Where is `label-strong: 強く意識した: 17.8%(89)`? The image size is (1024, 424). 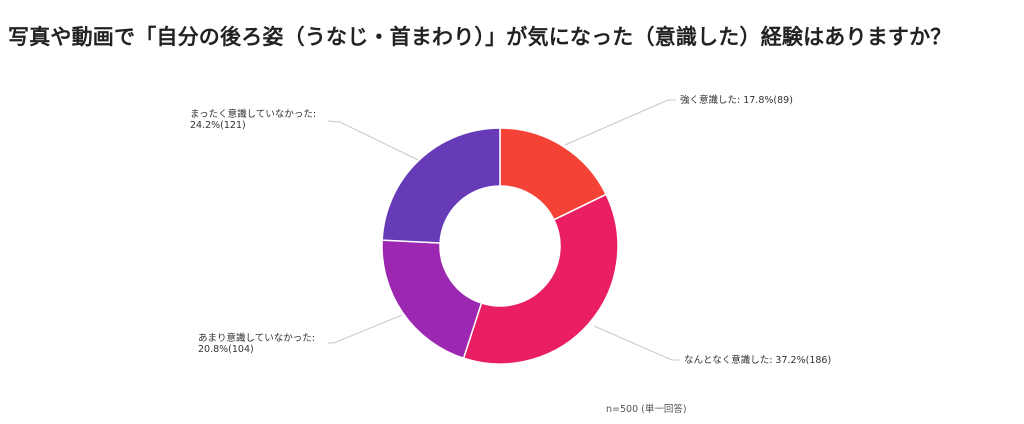 label-strong: 強く意識した: 17.8%(89) is located at coordinates (736, 100).